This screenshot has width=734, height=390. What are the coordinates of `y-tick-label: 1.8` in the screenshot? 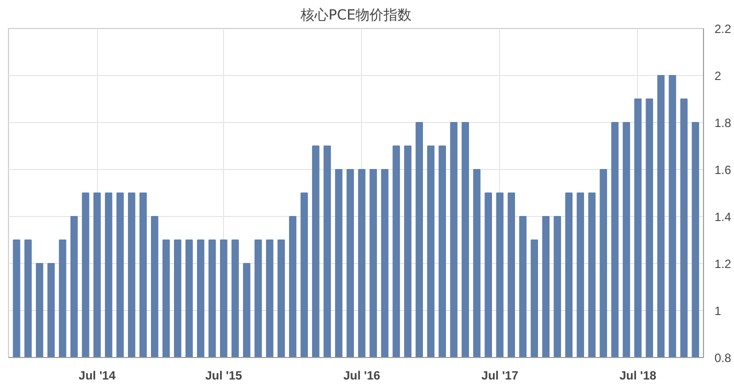 It's located at (723, 123).